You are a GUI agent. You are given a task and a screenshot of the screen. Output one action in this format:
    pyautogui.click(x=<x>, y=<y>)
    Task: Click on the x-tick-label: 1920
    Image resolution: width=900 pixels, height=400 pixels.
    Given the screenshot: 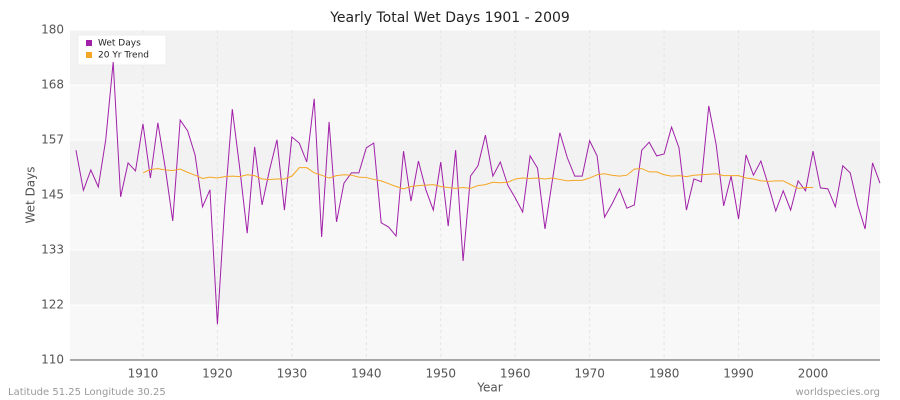 What is the action you would take?
    pyautogui.click(x=217, y=374)
    